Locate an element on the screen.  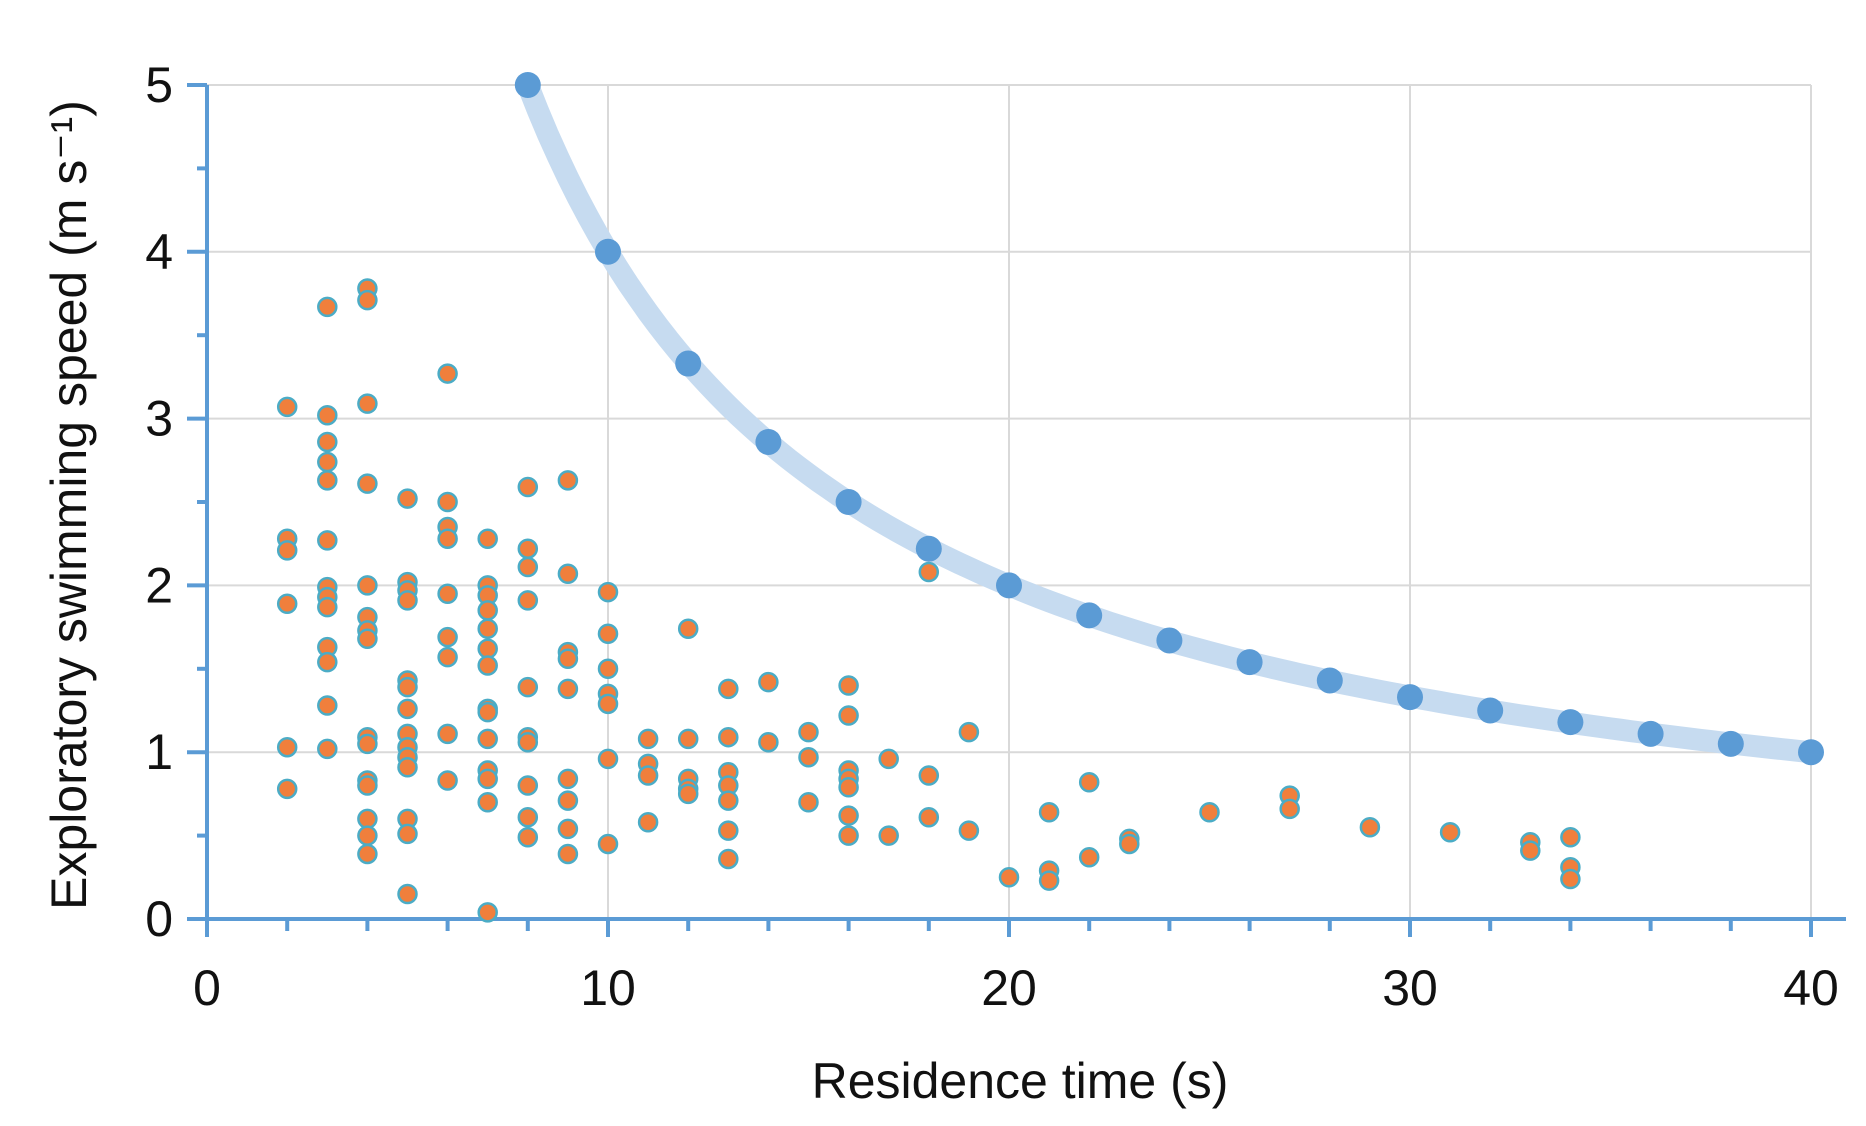
y-tick-label: 5 is located at coordinates (159, 85).